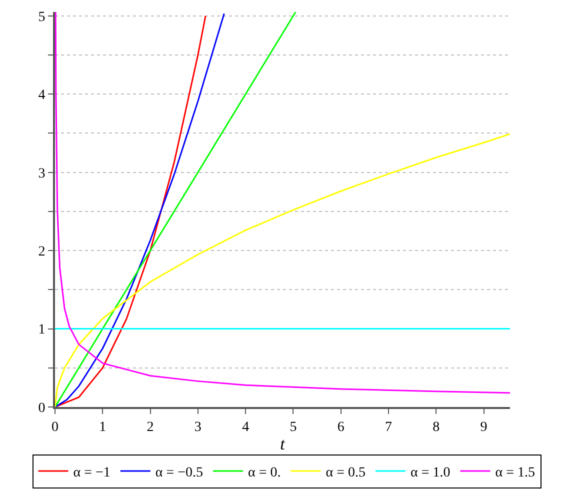  Describe the element at coordinates (91, 472) in the screenshot. I see `legend-label: α = −1` at that location.